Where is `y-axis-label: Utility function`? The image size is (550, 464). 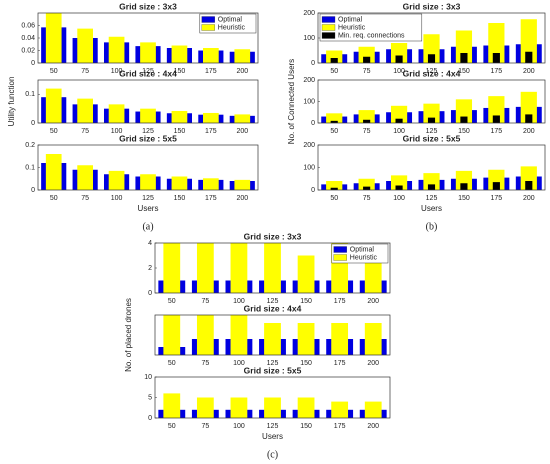 y-axis-label: Utility function is located at coordinates (11, 102).